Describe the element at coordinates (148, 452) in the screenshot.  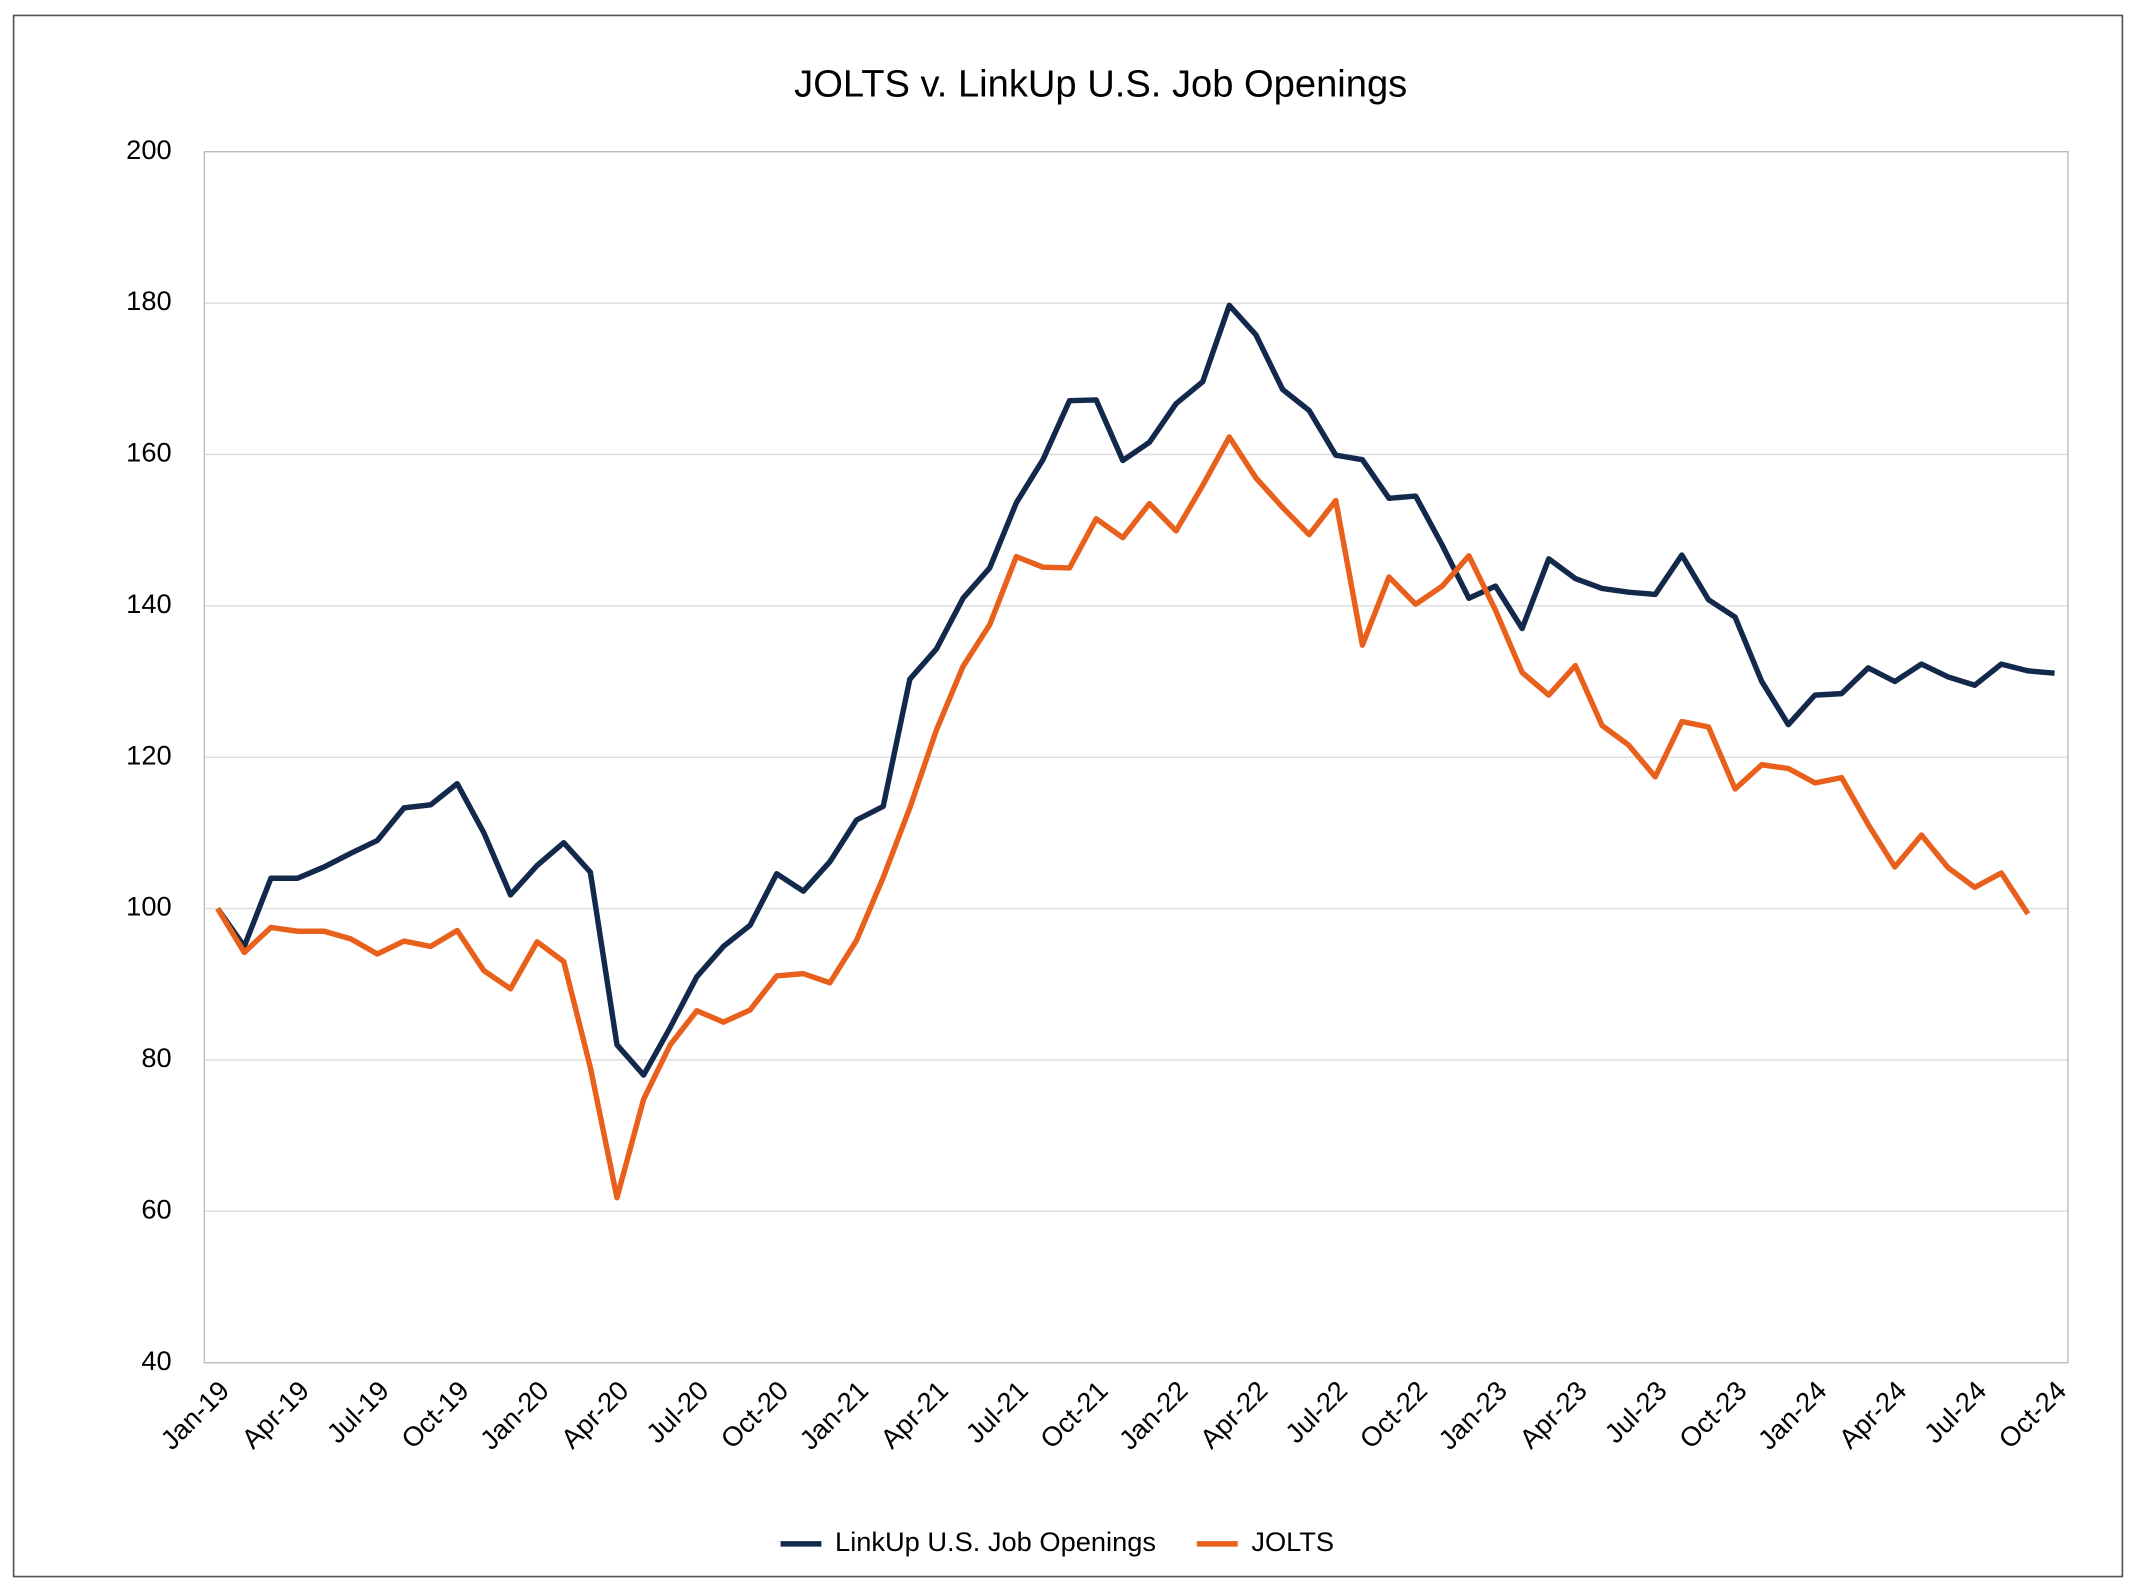
I see `y-tick-label: 160` at that location.